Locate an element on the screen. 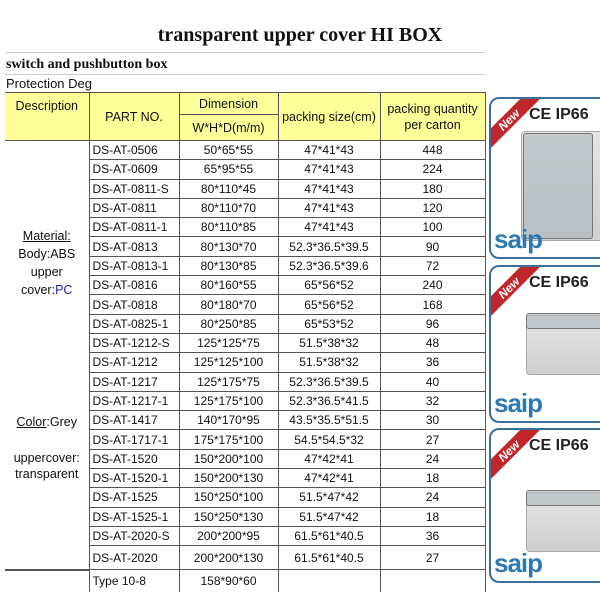 Image resolution: width=600 pixels, height=600 pixels. part-no: DS-AT-0811-S is located at coordinates (134, 188).